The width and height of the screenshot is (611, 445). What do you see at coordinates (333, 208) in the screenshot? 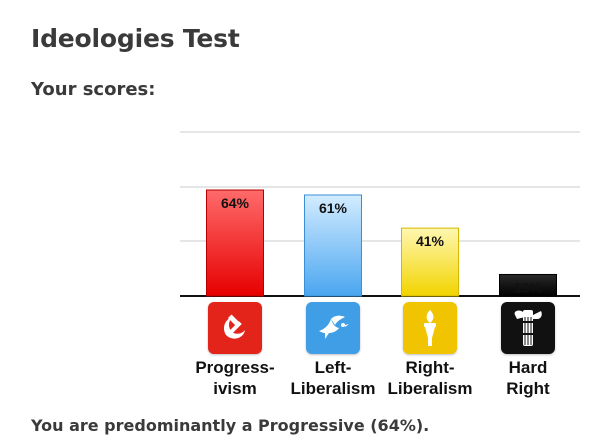
I see `bar-value-label: 61%` at bounding box center [333, 208].